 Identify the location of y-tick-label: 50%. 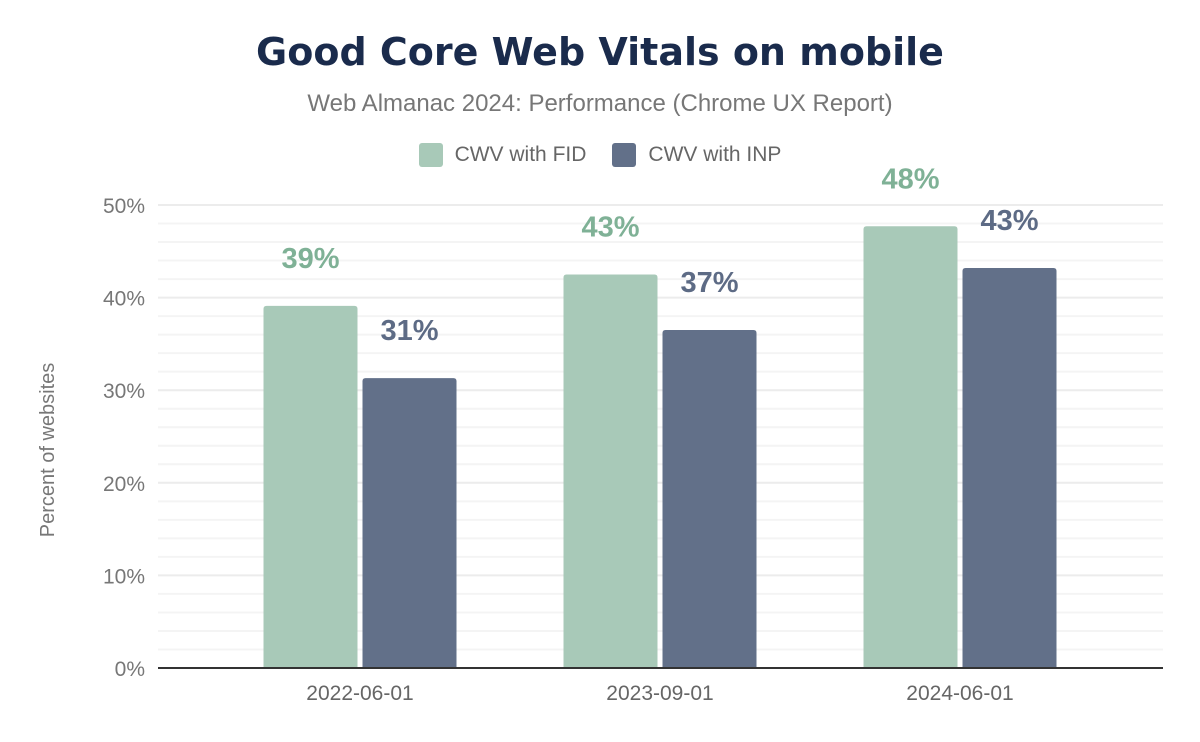
(124, 206).